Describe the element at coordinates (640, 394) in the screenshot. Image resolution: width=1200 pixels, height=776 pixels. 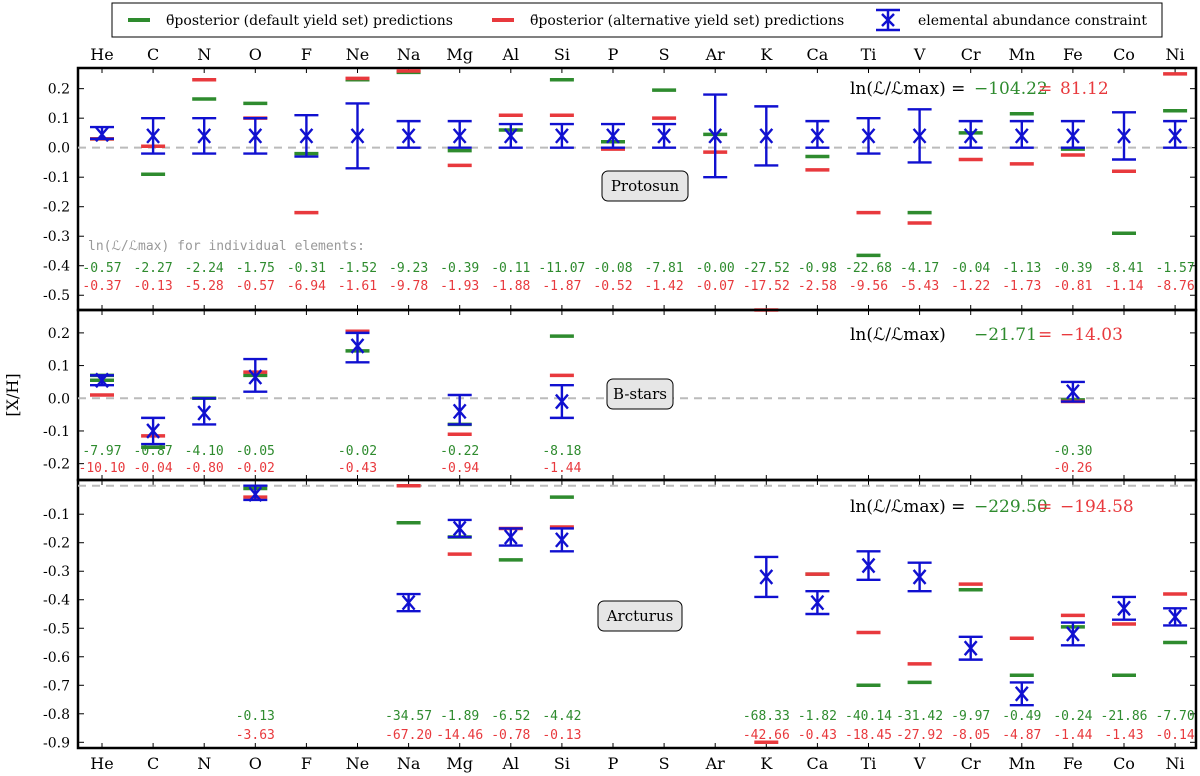
I see `panel-title: B-stars` at that location.